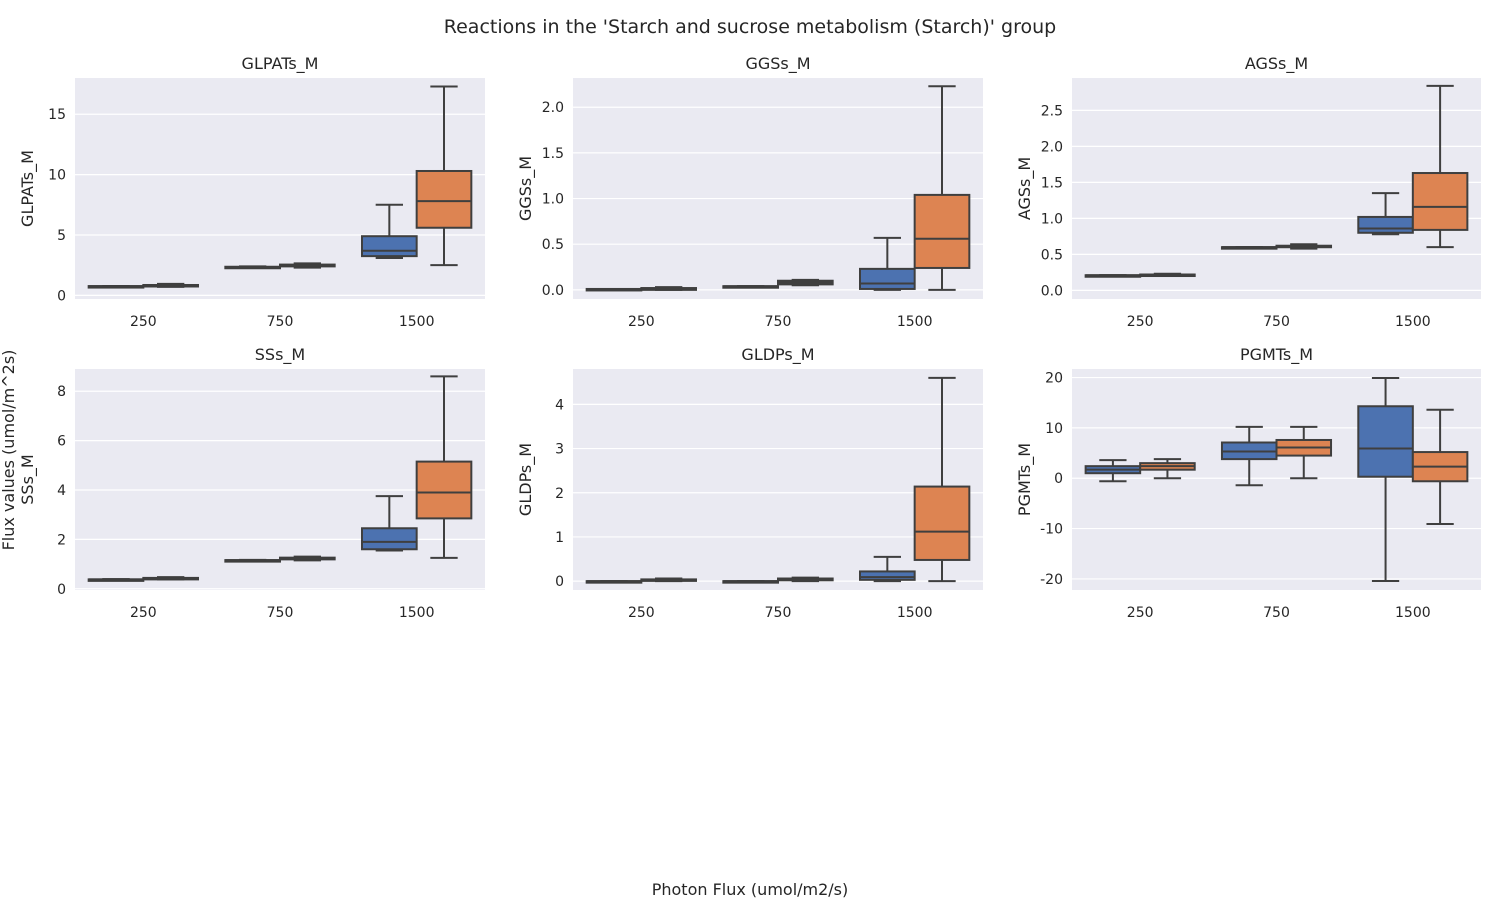 The width and height of the screenshot is (1500, 900). Describe the element at coordinates (28, 188) in the screenshot. I see `y-axis-label: GLPATs_M` at that location.